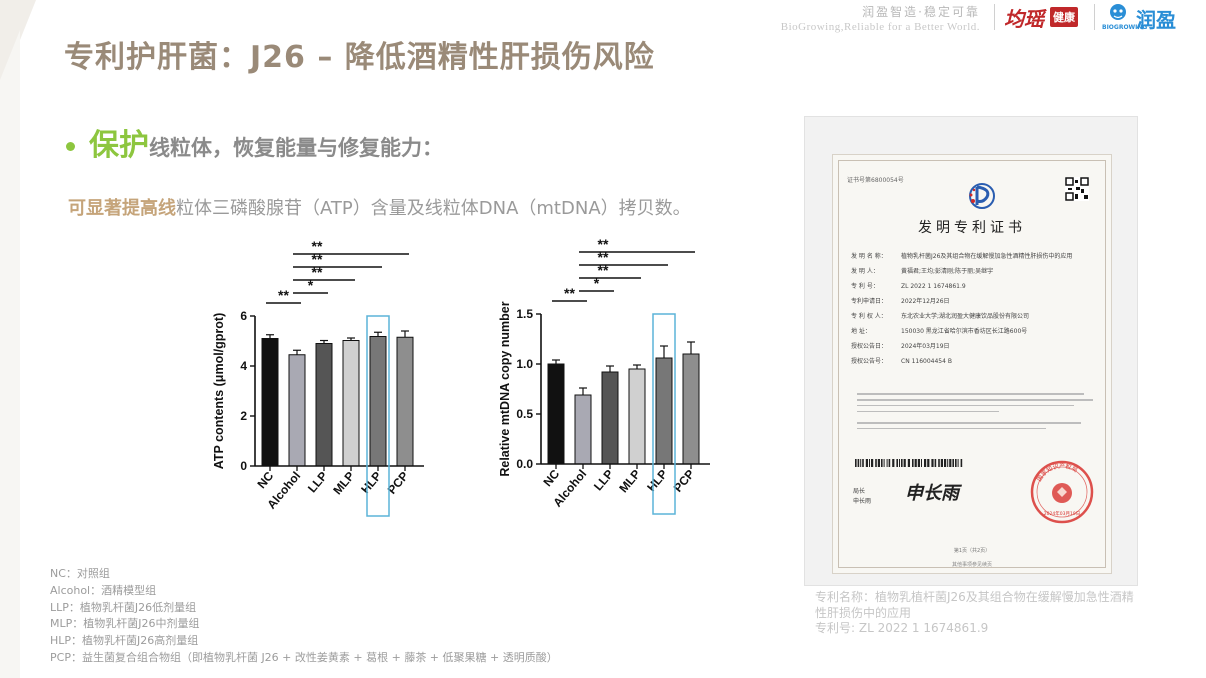 This screenshot has width=1206, height=678. I want to click on field-label: 发 明 人：, so click(865, 271).